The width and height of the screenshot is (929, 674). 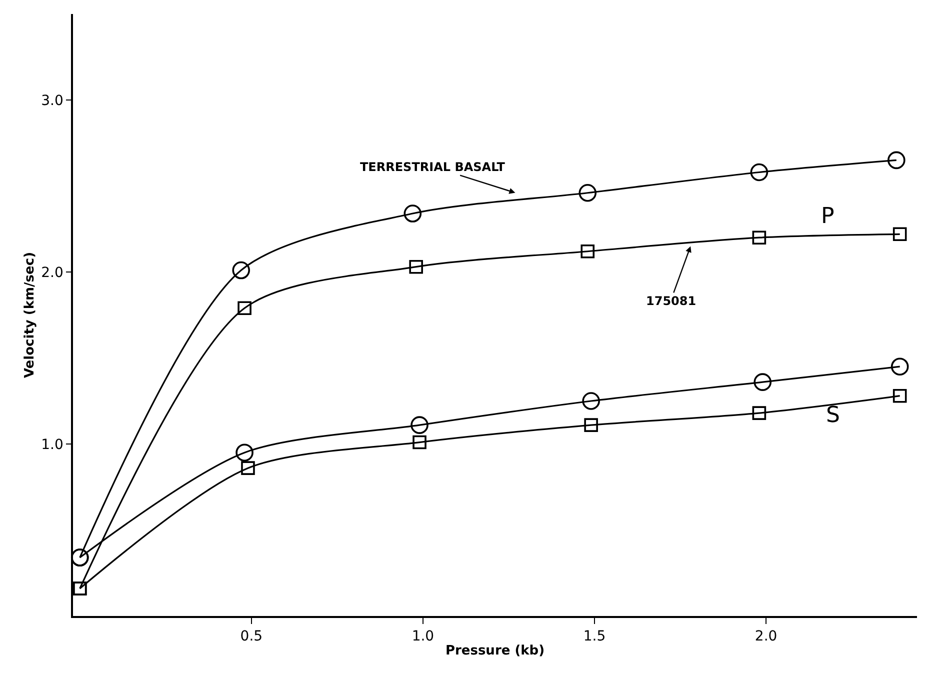 I want to click on annotation: TERRESTRIAL BASALT, so click(x=433, y=167).